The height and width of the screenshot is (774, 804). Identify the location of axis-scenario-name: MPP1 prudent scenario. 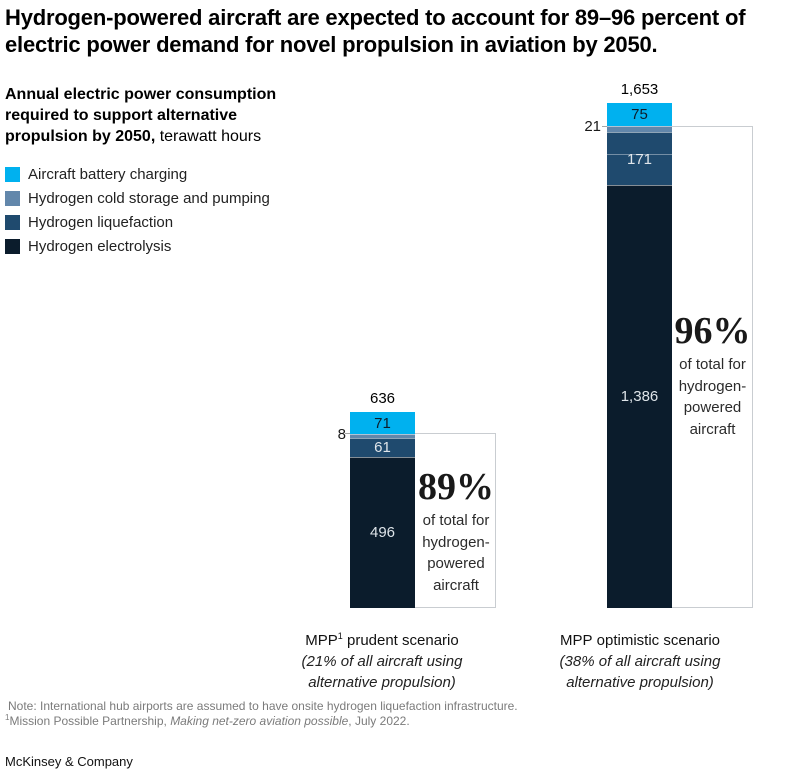
(382, 638).